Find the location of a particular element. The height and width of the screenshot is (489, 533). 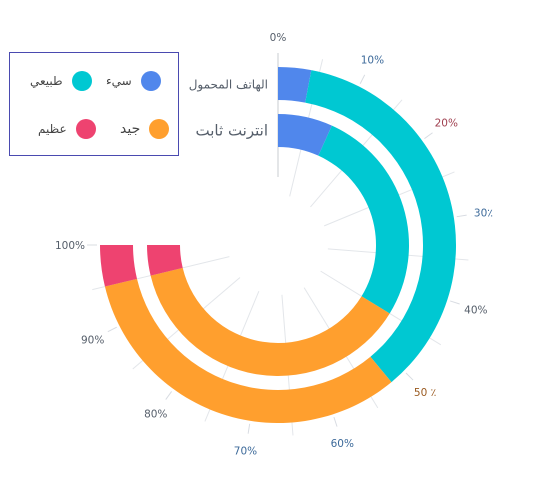

tick-label: 0% is located at coordinates (278, 38).